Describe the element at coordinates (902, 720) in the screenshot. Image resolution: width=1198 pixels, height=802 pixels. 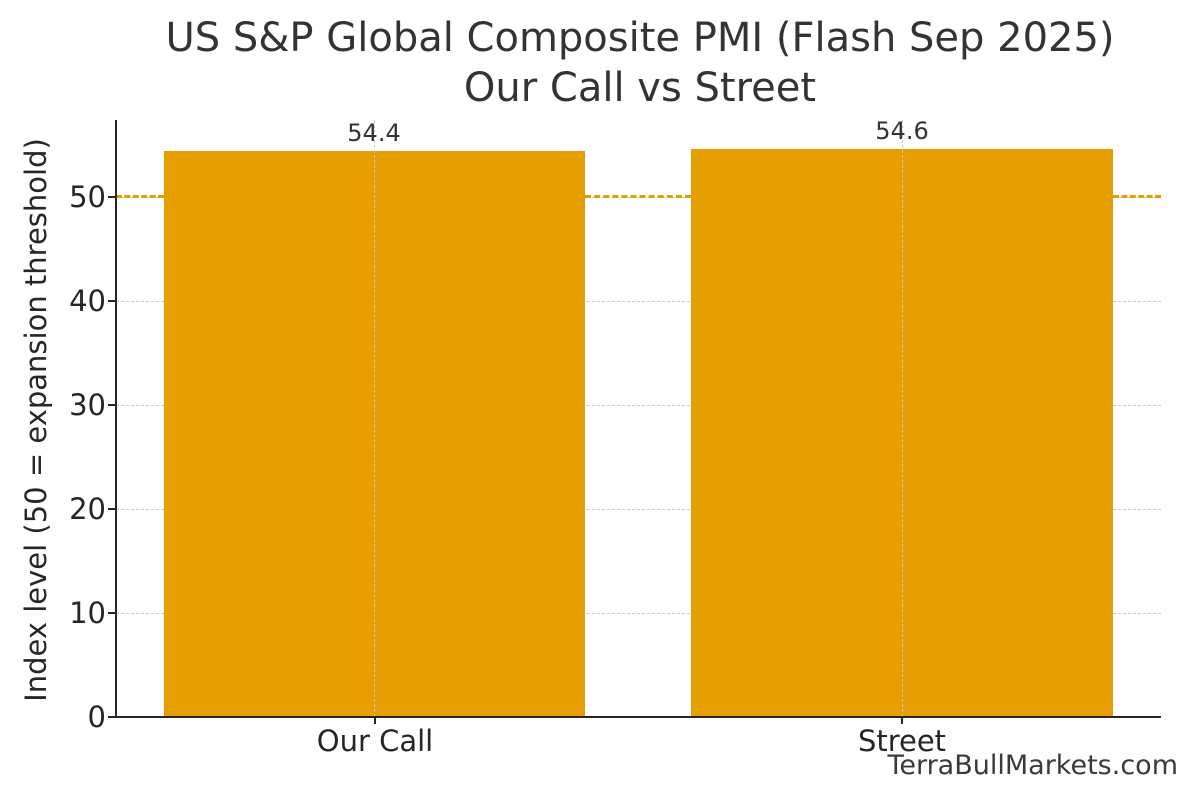
I see `x-tick-street` at that location.